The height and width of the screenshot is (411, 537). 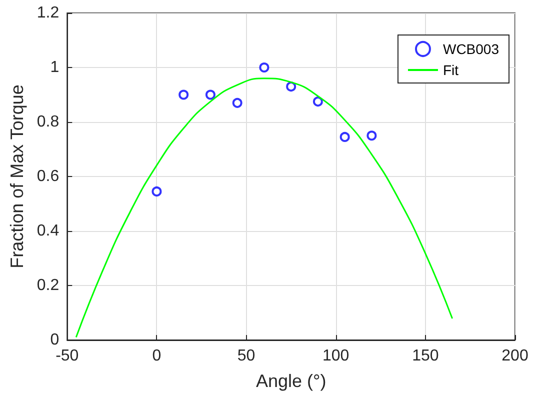 I want to click on x-tick-label: 0, so click(x=157, y=356).